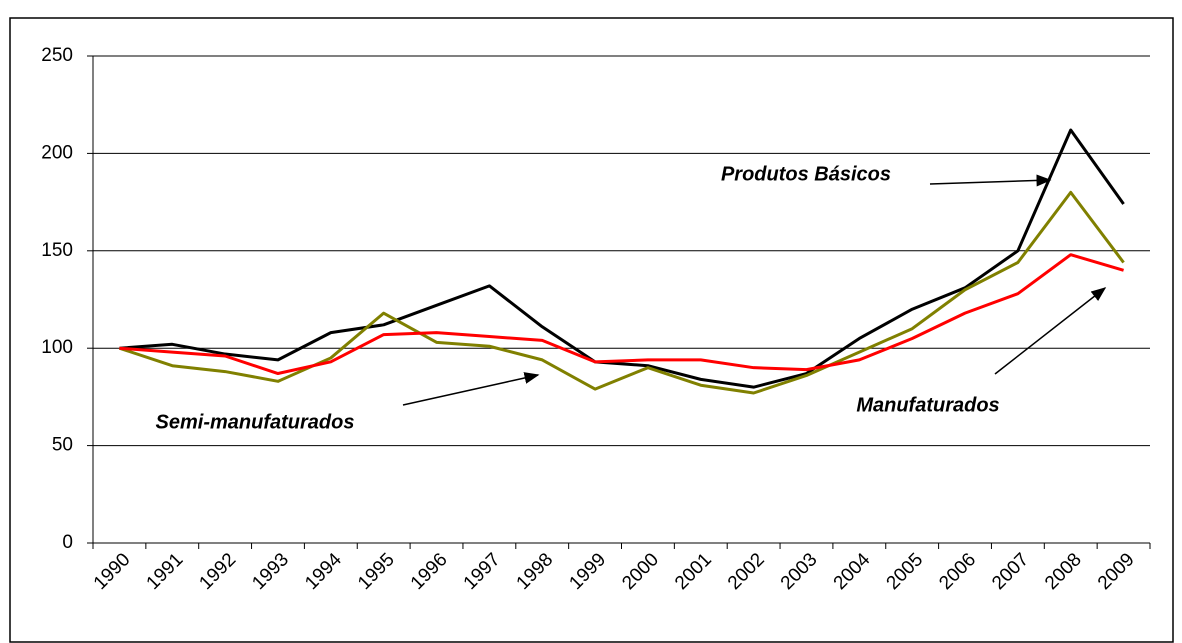 Image resolution: width=1182 pixels, height=643 pixels. What do you see at coordinates (806, 174) in the screenshot?
I see `series-annotation: Produtos Básicos` at bounding box center [806, 174].